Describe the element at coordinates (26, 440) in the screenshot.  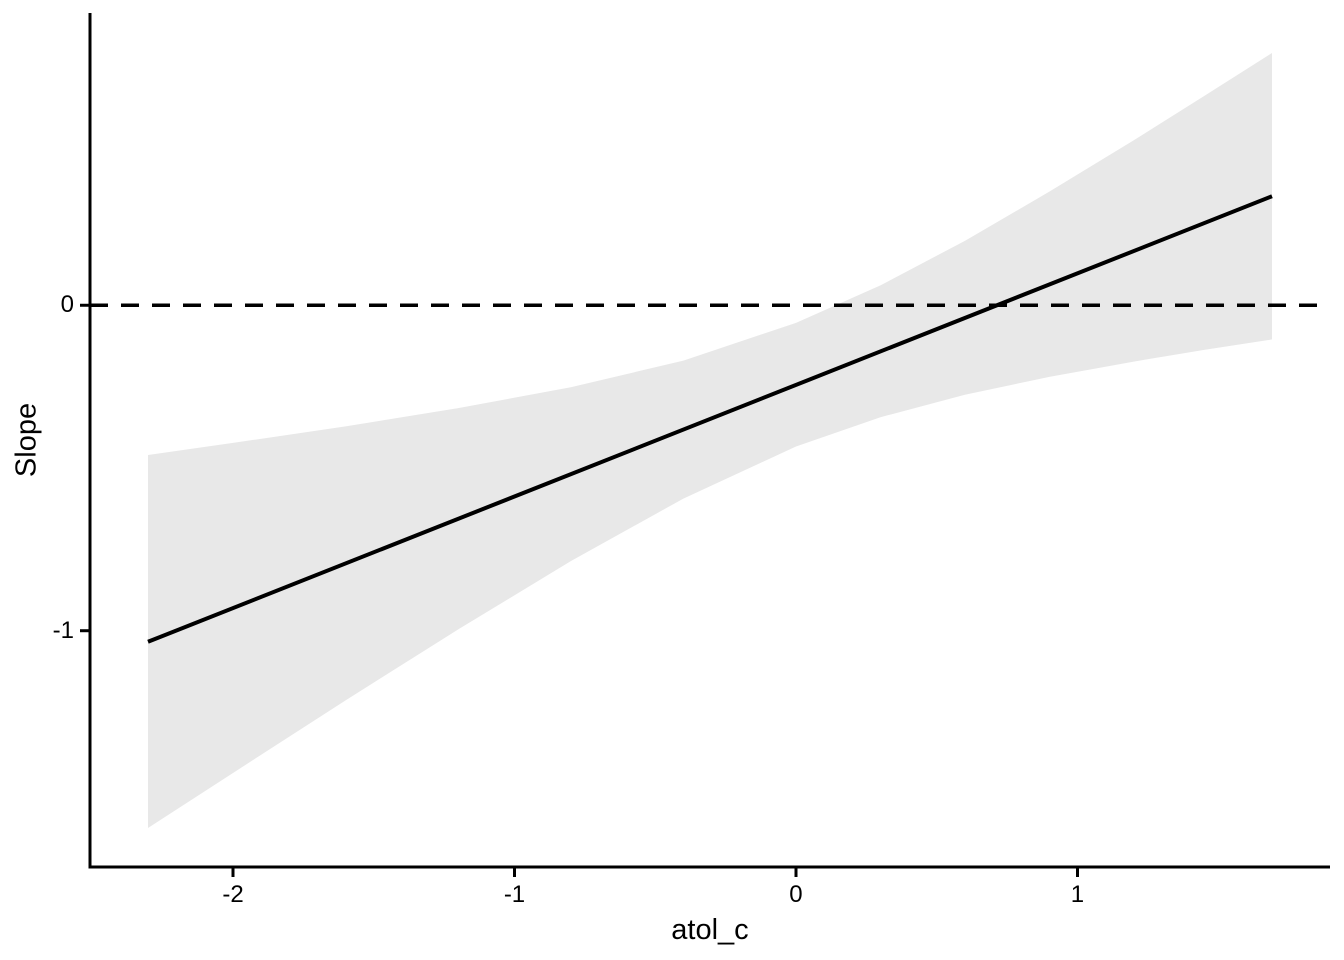
I see `y-axis-title: Slope` at that location.